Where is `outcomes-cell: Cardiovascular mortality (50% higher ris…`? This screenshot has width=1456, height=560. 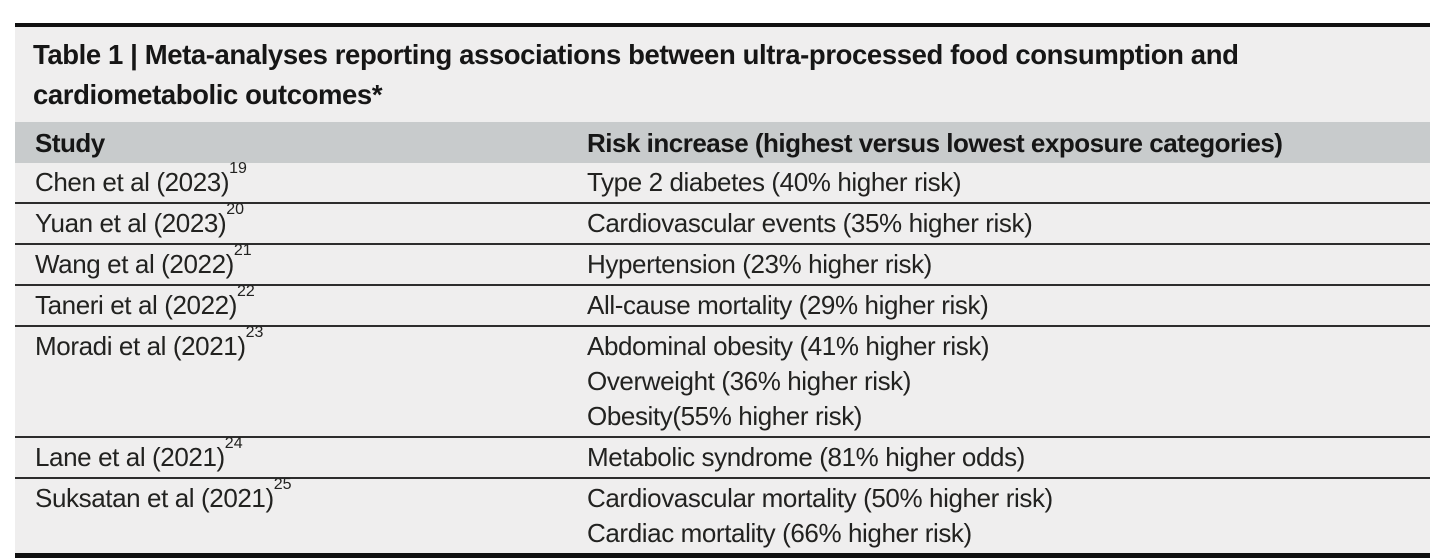
outcomes-cell: Cardiovascular mortality (50% higher ris… is located at coordinates (1008, 516).